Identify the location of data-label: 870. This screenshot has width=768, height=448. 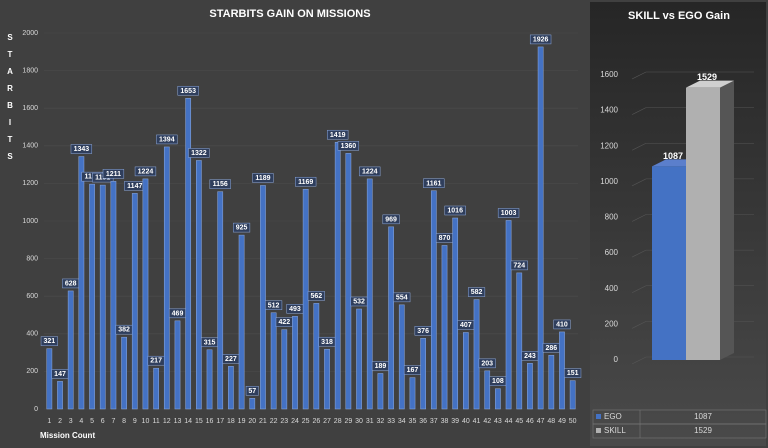
(445, 238).